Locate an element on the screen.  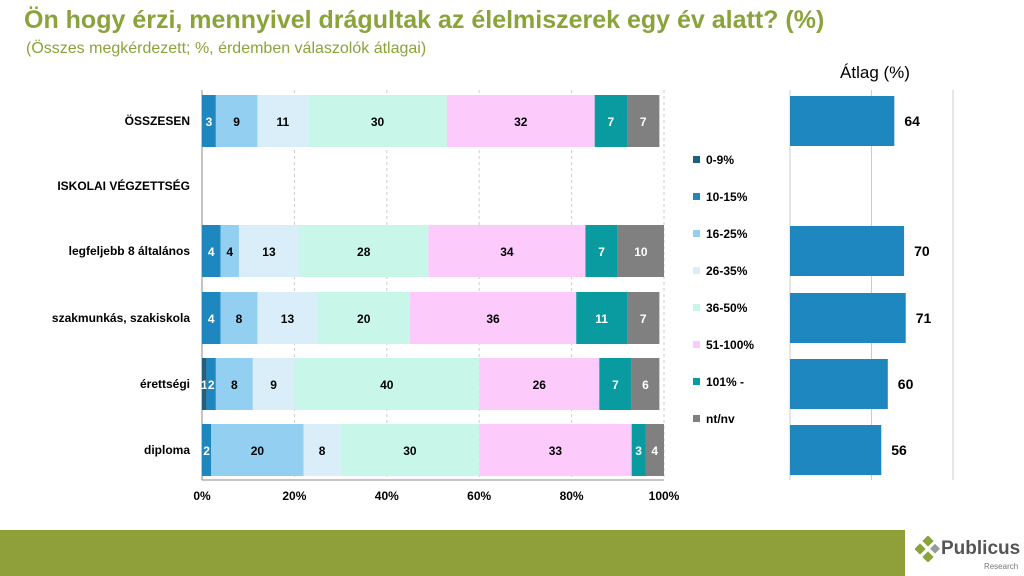
data-label: 11 is located at coordinates (601, 319).